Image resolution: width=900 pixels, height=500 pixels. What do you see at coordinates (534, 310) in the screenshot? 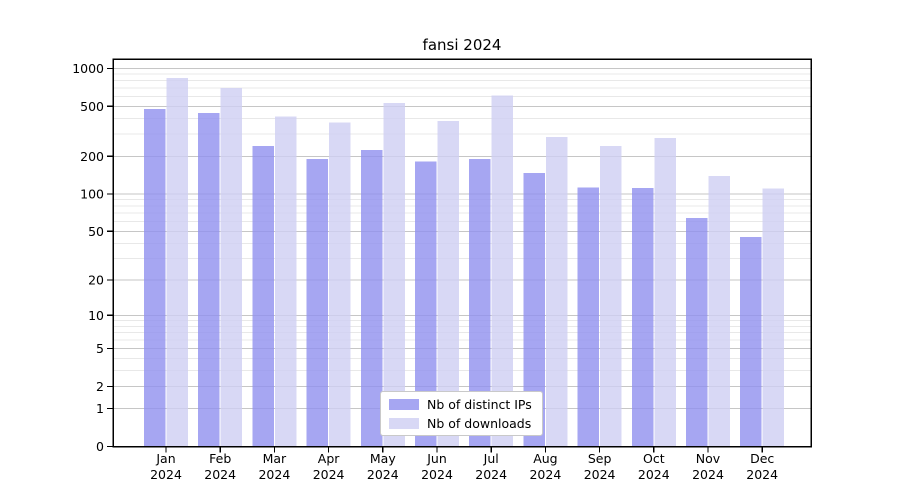
I see `bar-nb-of-distinct-ips-aug` at bounding box center [534, 310].